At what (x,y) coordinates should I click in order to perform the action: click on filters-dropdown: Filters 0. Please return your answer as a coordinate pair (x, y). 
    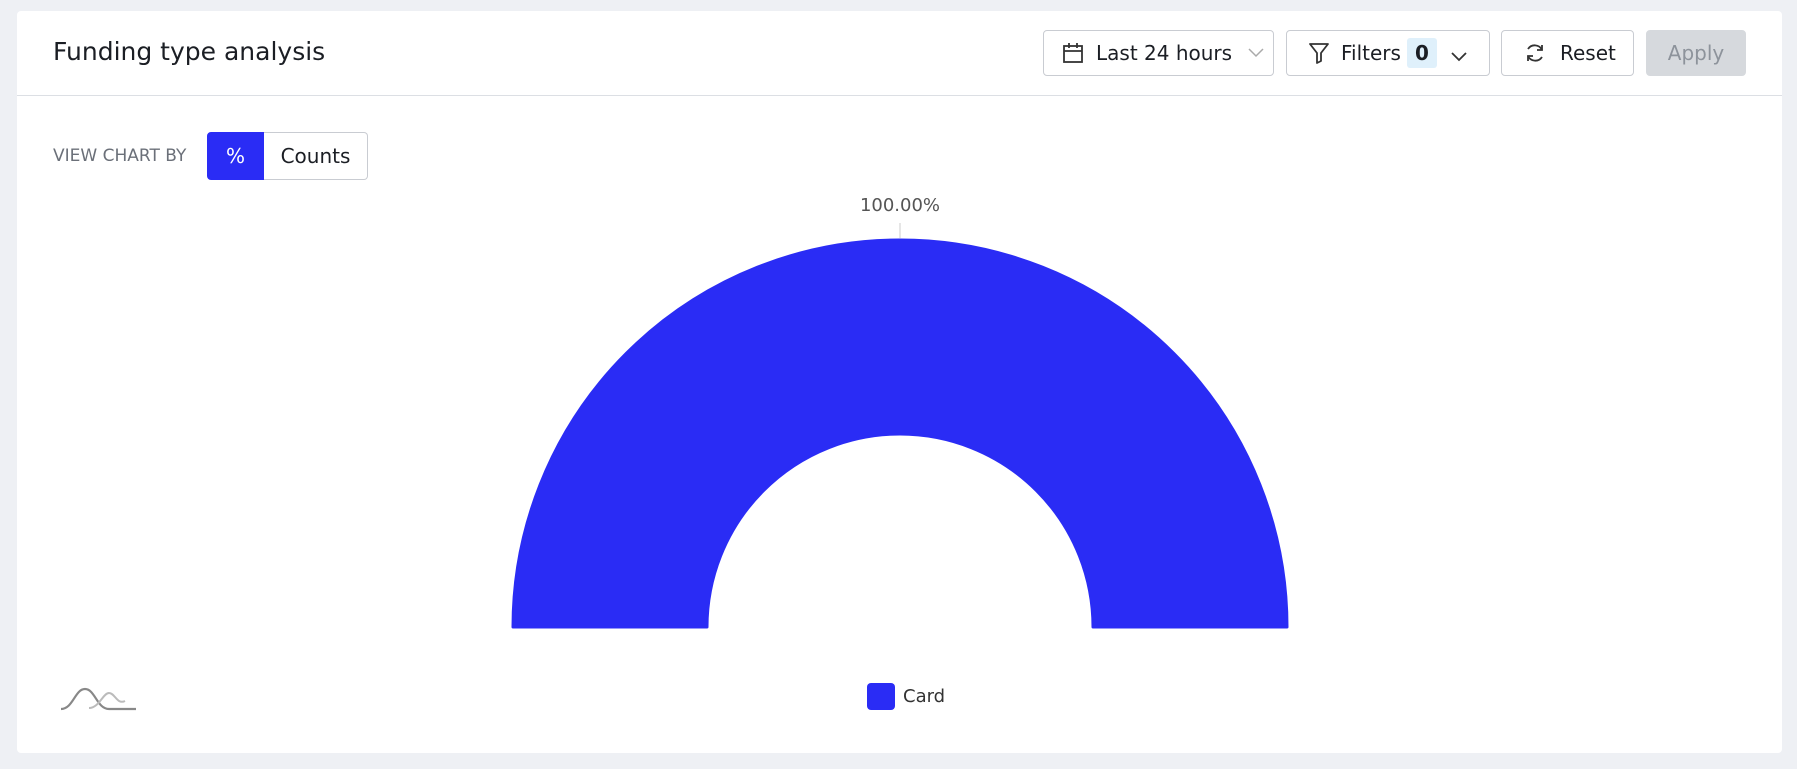
    Looking at the image, I should click on (1388, 53).